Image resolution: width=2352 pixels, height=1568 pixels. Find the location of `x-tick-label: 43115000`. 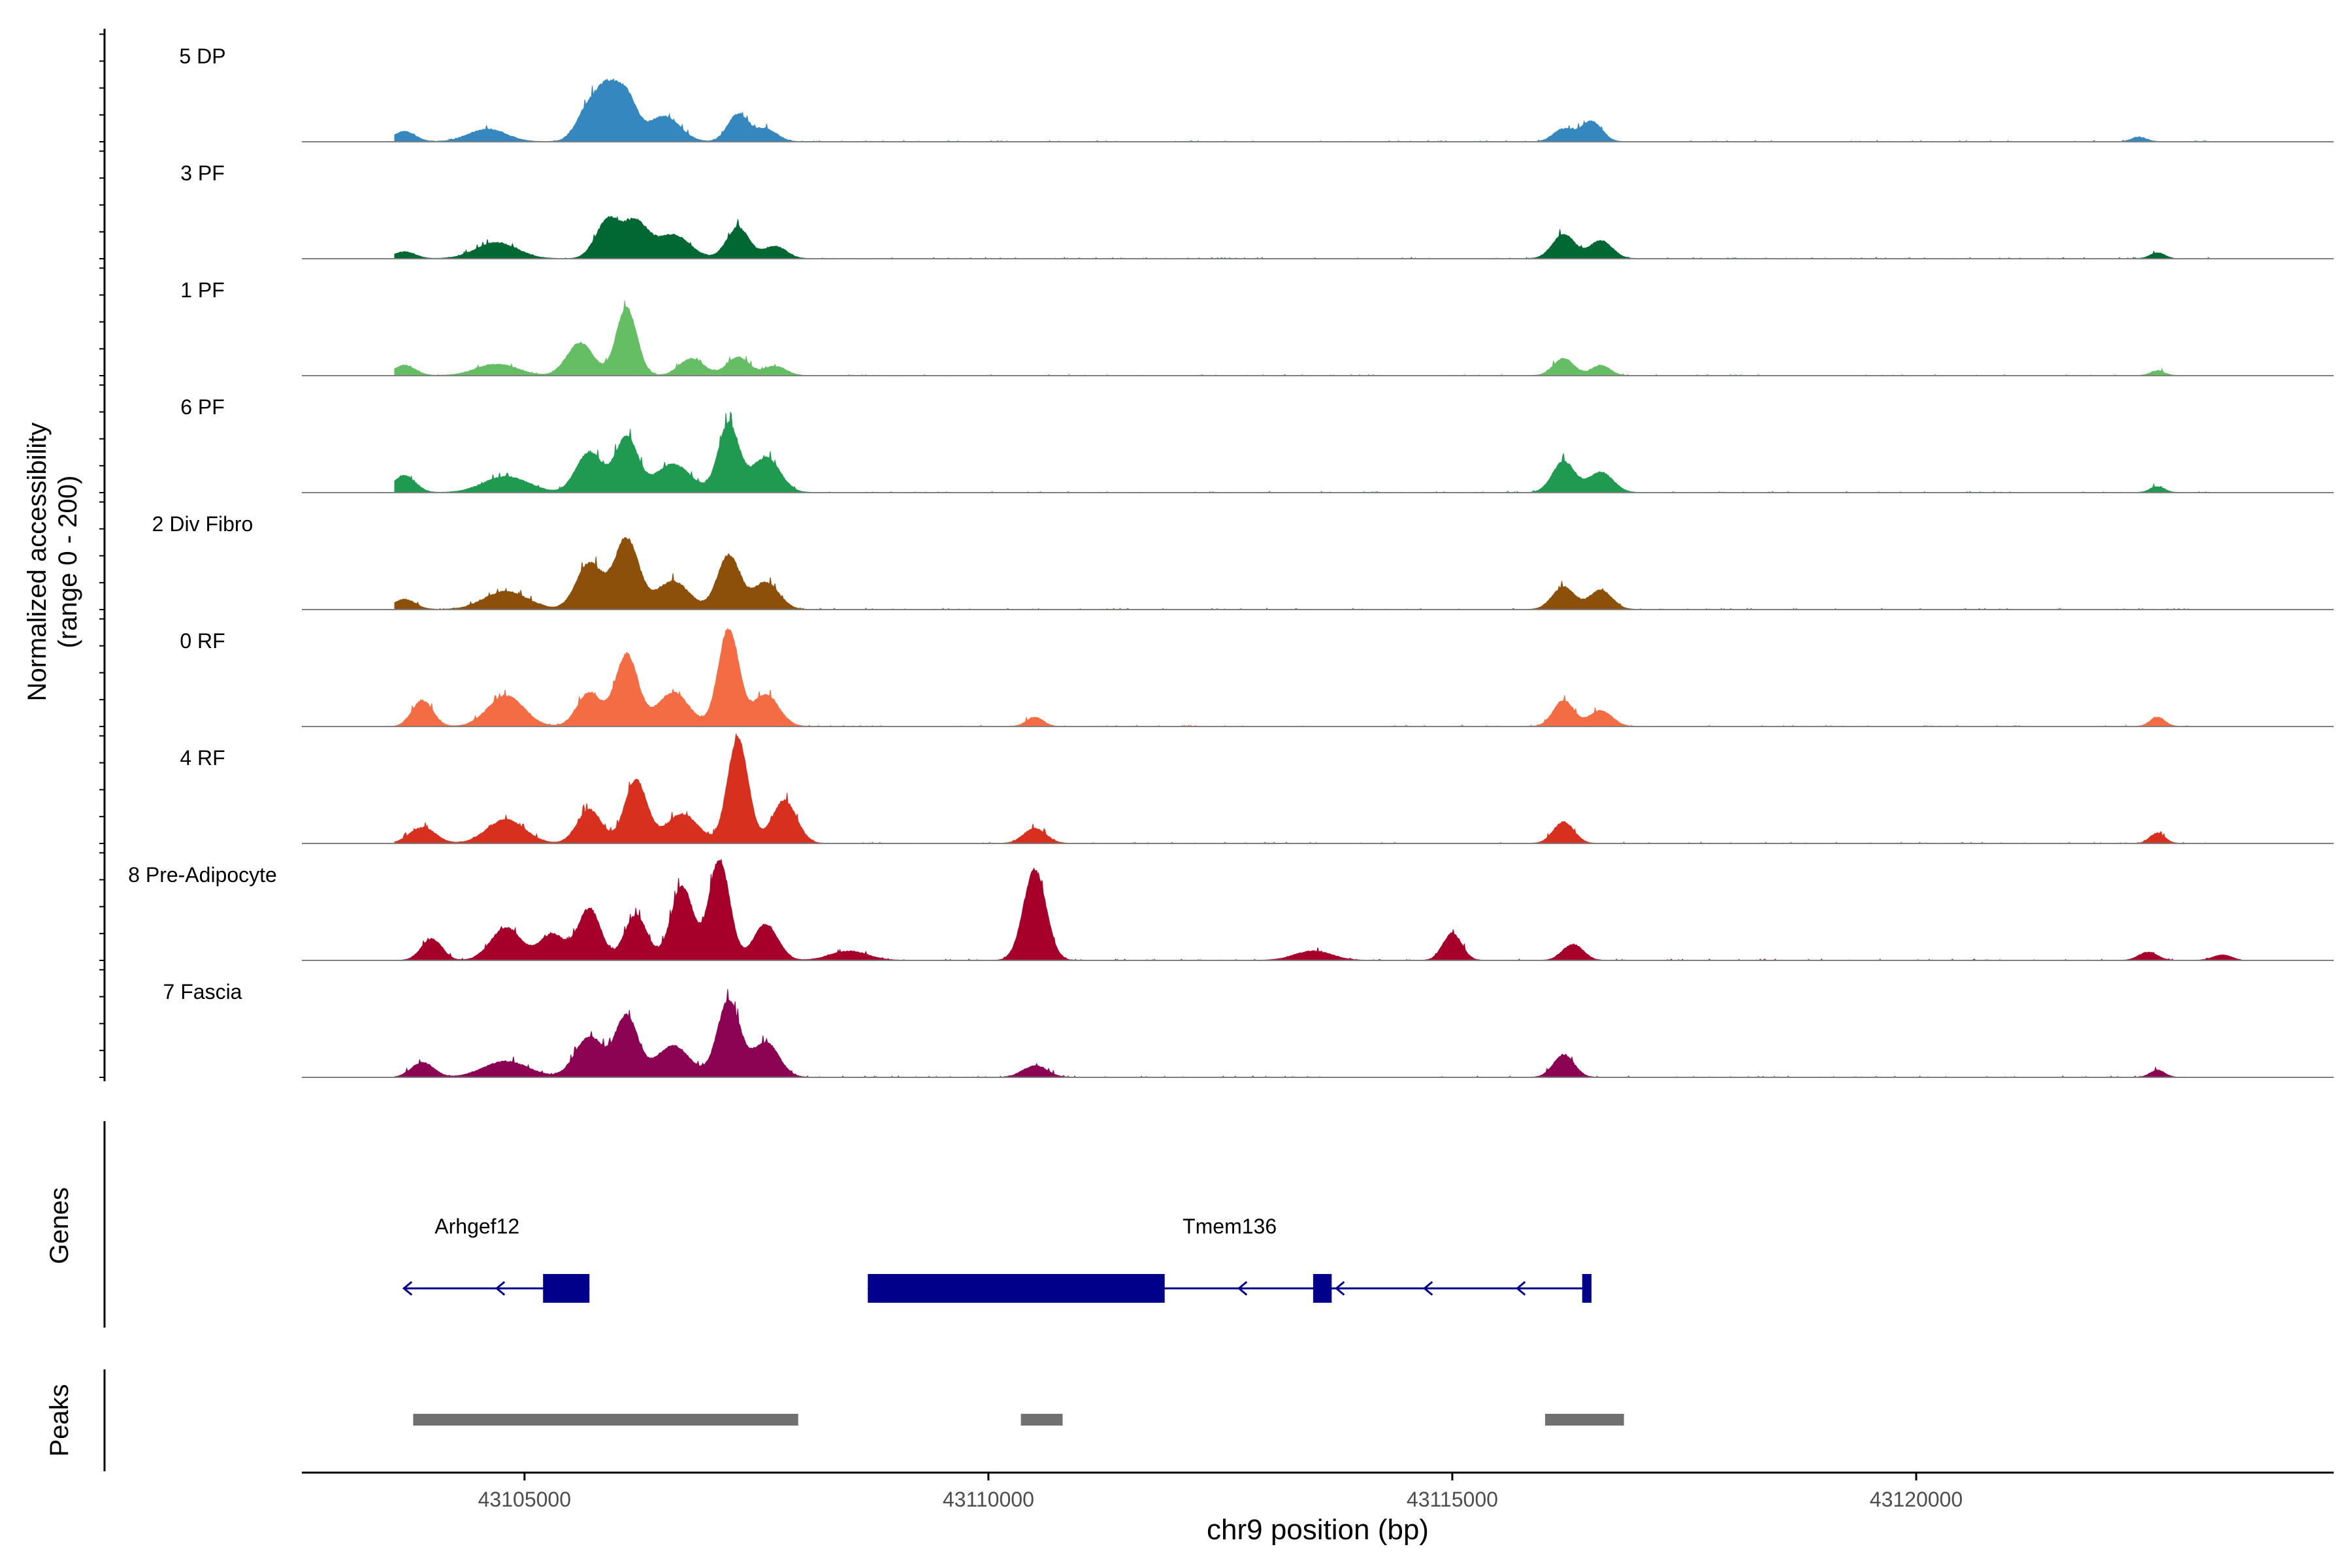

x-tick-label: 43115000 is located at coordinates (1452, 1499).